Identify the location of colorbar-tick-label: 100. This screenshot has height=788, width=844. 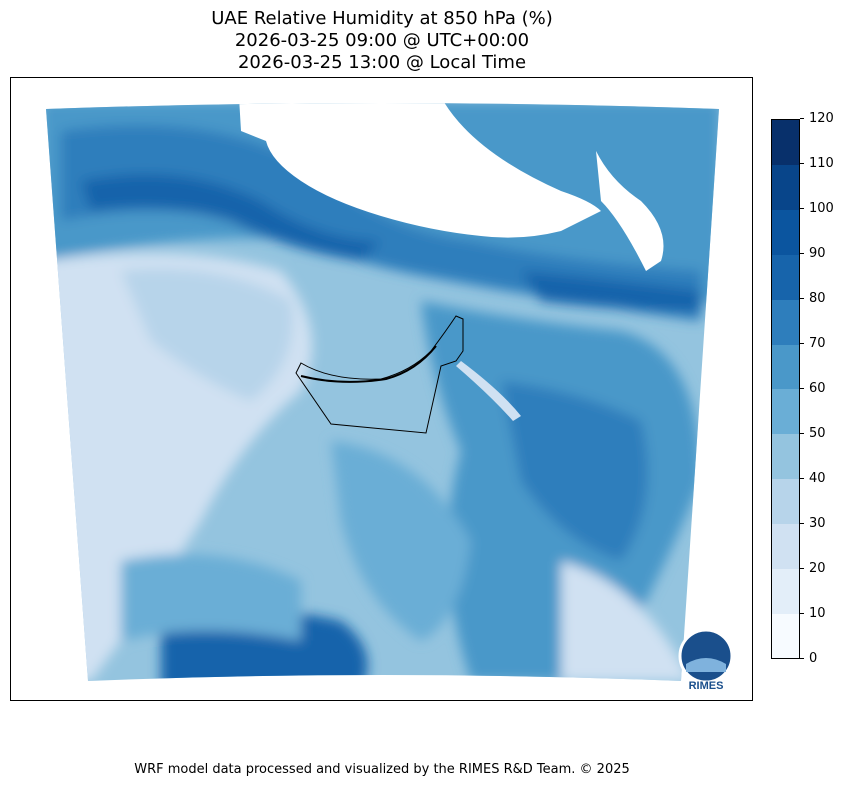
(817, 208).